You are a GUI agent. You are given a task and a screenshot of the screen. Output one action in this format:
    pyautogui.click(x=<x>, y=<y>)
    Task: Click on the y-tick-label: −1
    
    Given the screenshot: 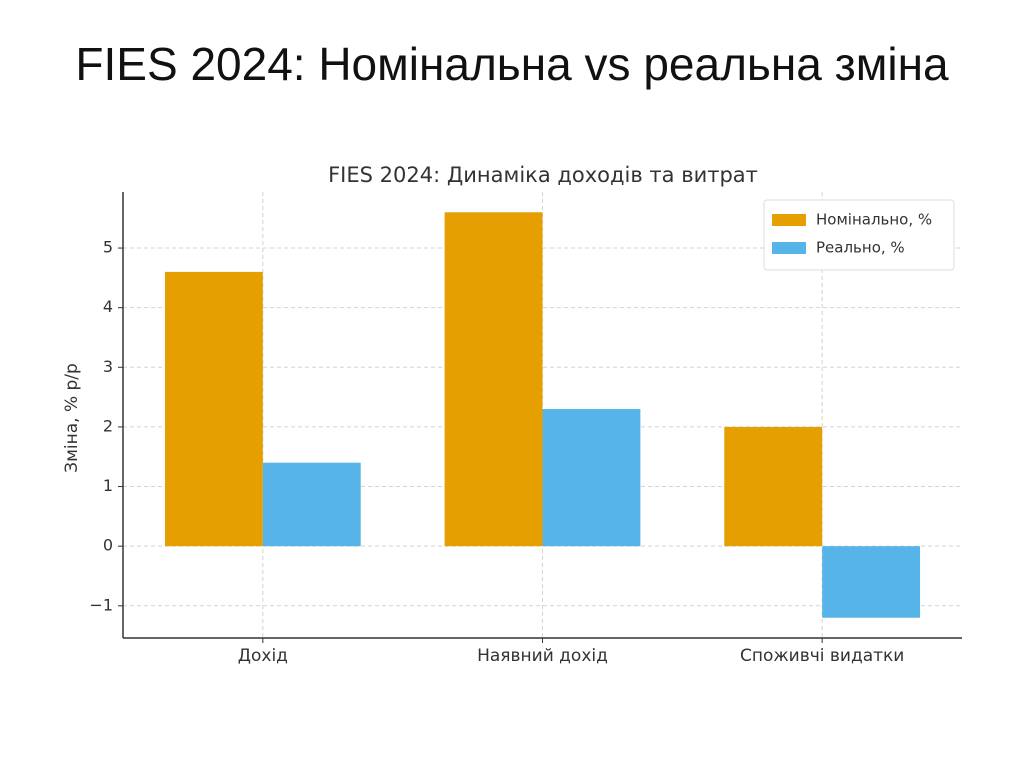 What is the action you would take?
    pyautogui.click(x=101, y=604)
    